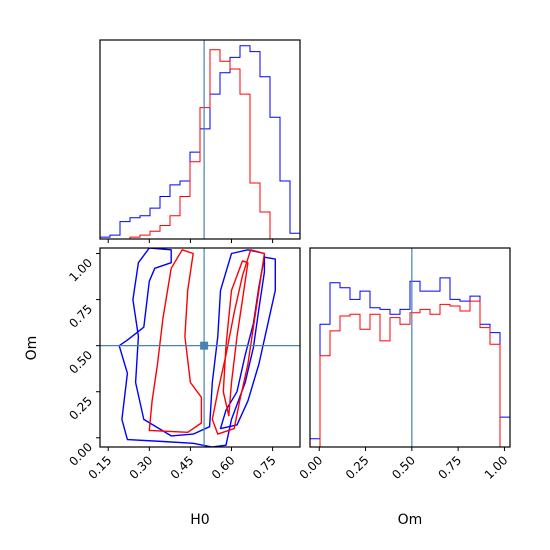 Image resolution: width=550 pixels, height=550 pixels. I want to click on h0-axis-label: H0, so click(199, 520).